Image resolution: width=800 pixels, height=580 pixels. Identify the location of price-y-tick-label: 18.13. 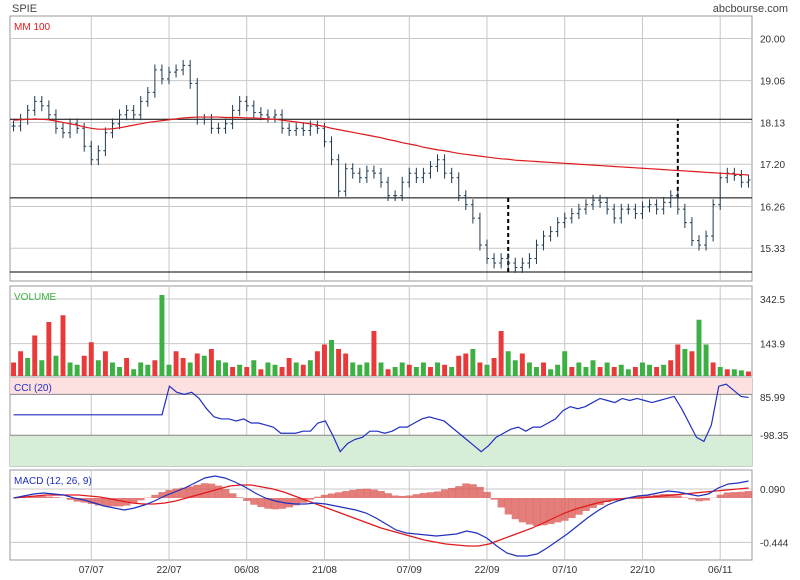
(772, 123).